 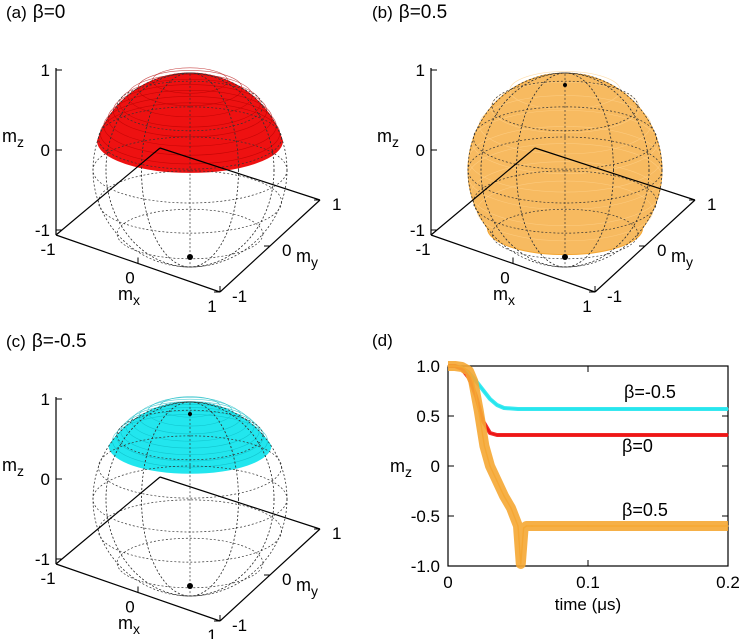 What do you see at coordinates (588, 604) in the screenshot?
I see `x-axis-label: time (μs)` at bounding box center [588, 604].